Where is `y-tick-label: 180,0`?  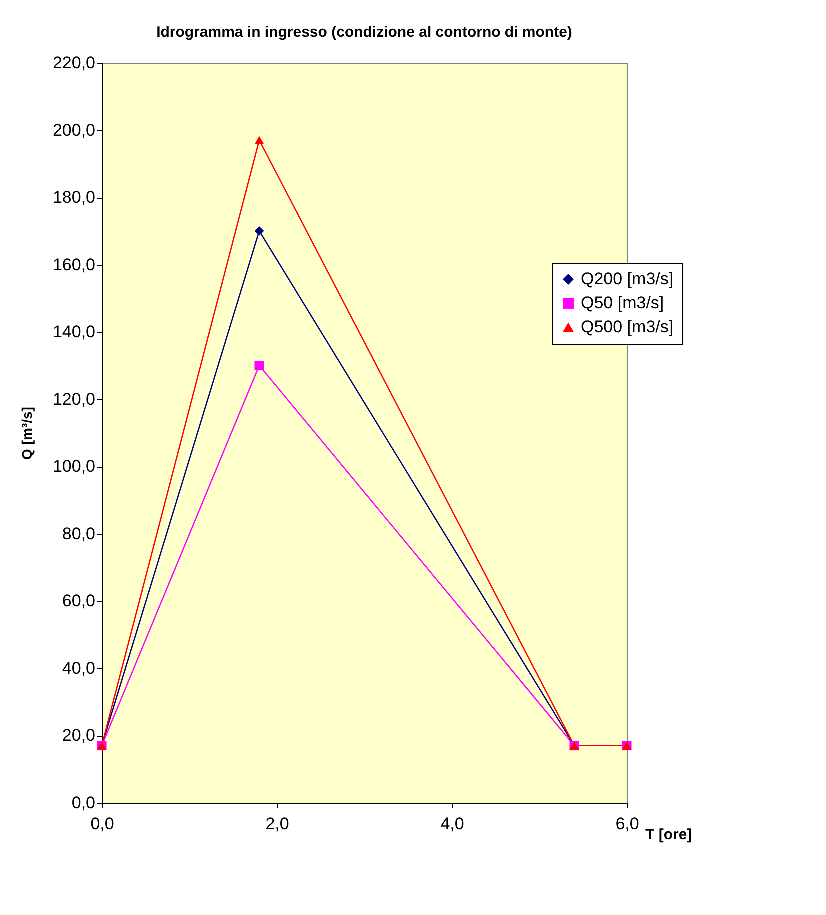
y-tick-label: 180,0 is located at coordinates (74, 198).